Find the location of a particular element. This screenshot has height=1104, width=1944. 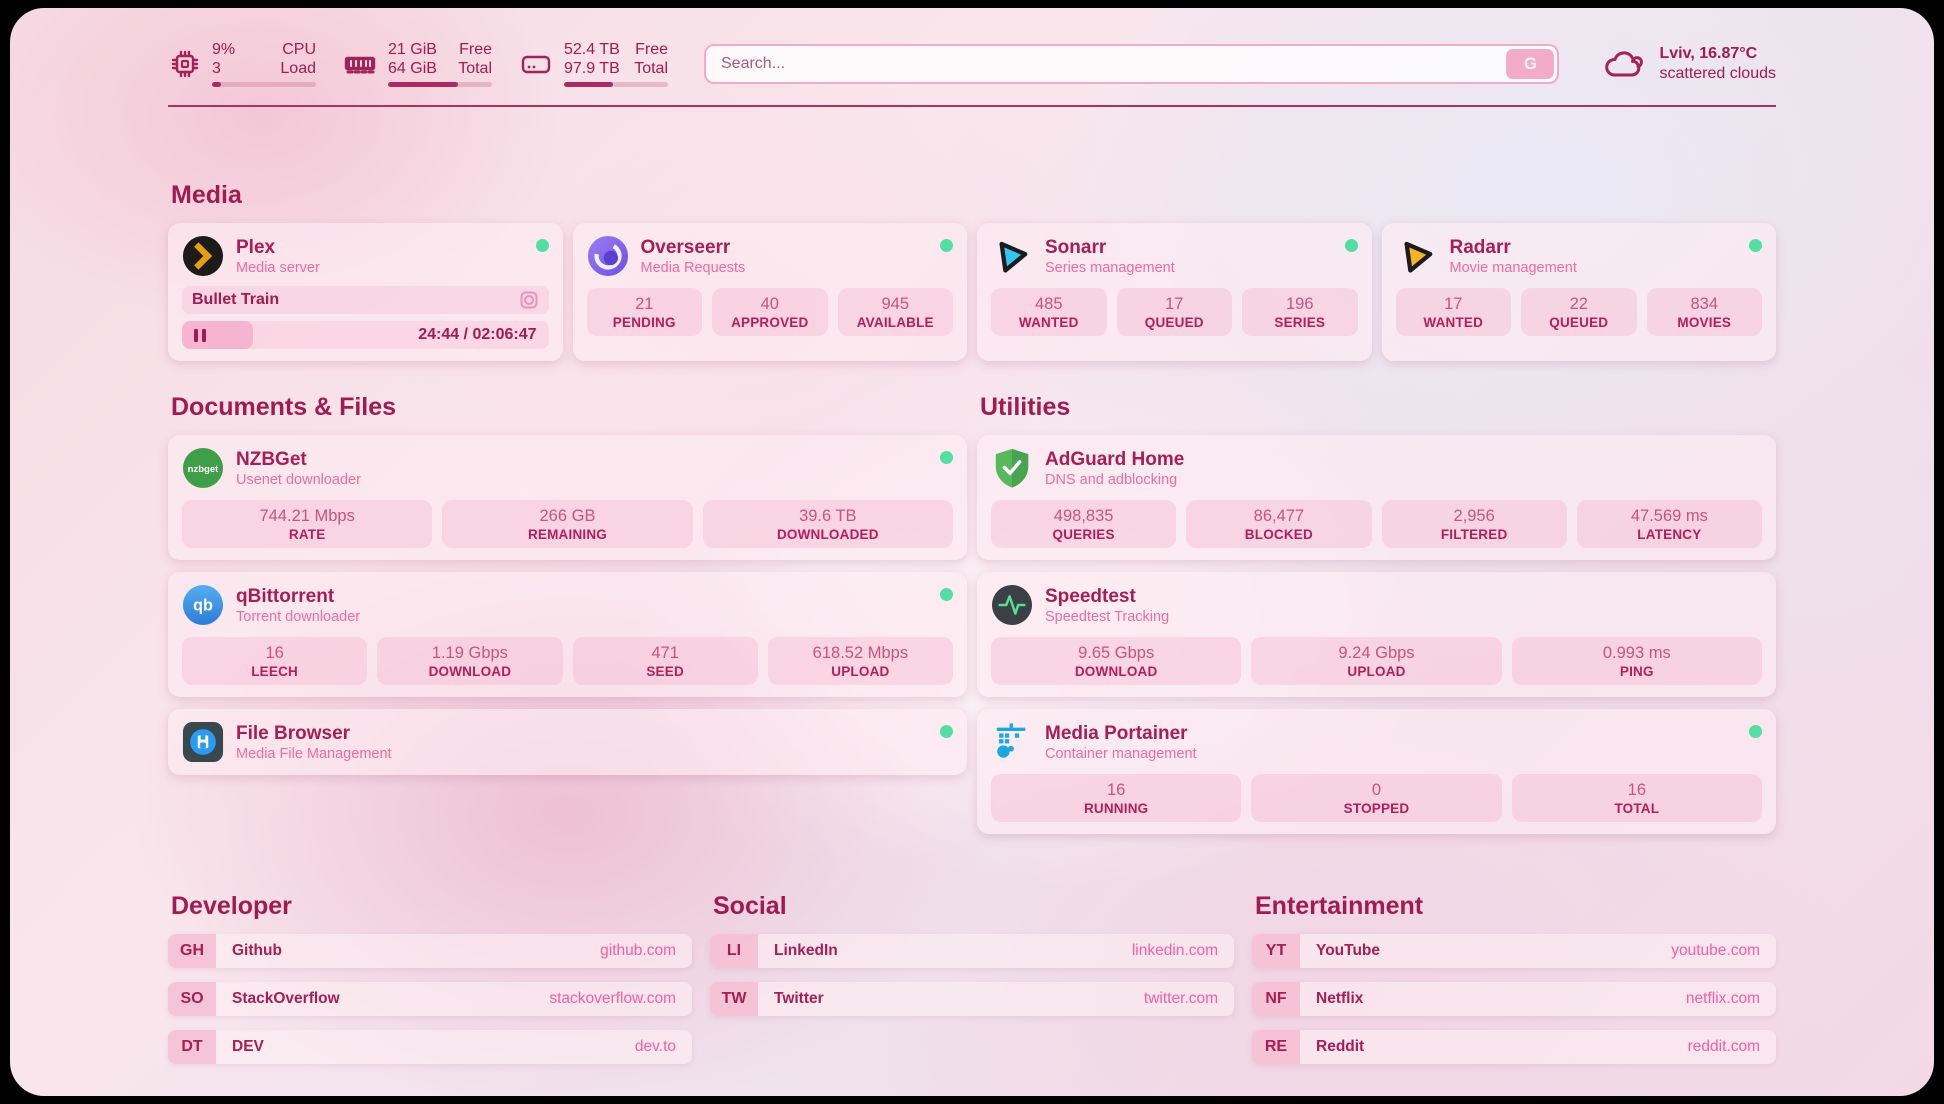

section-title-social: Social is located at coordinates (750, 906).